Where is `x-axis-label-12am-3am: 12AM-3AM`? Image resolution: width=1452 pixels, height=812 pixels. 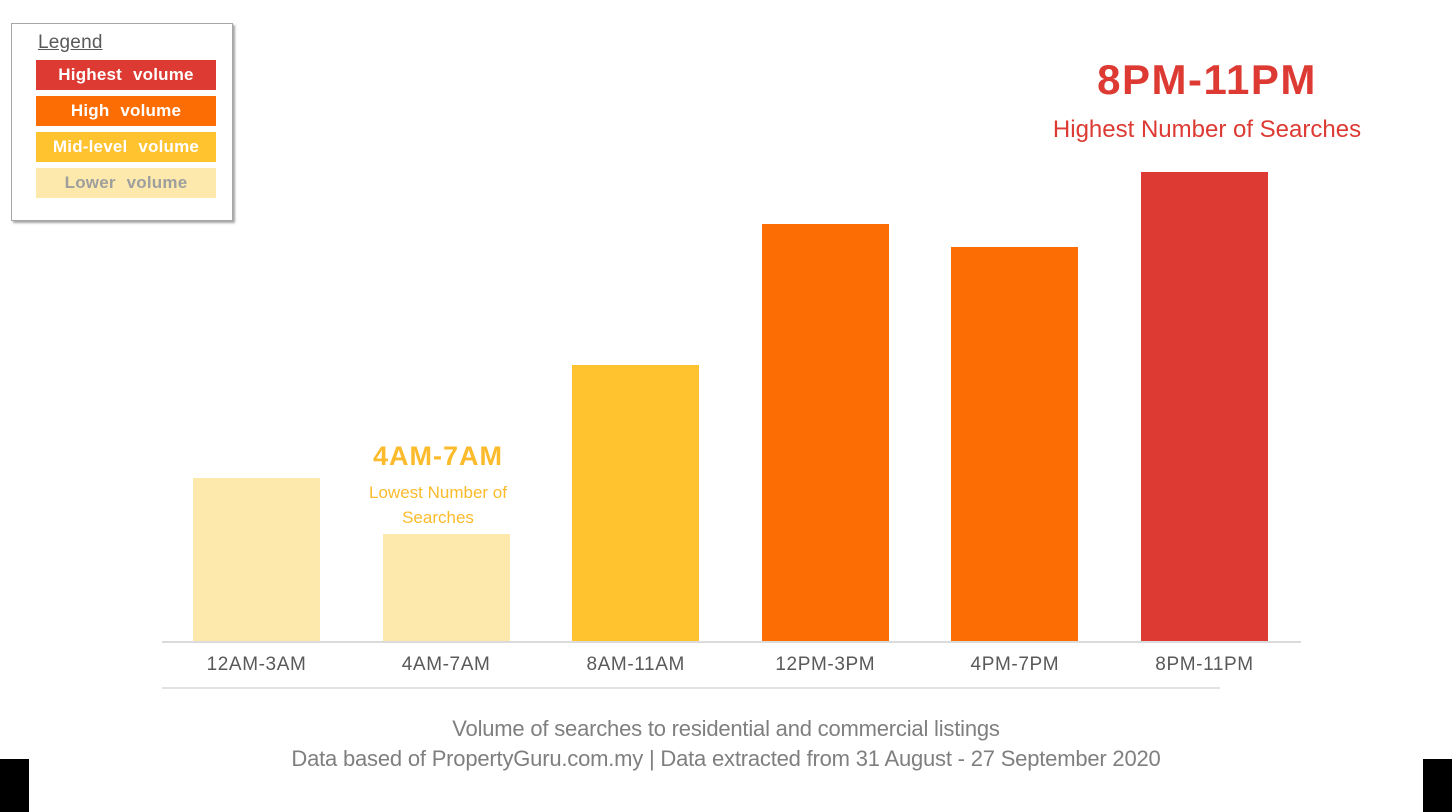 x-axis-label-12am-3am: 12AM-3AM is located at coordinates (256, 664).